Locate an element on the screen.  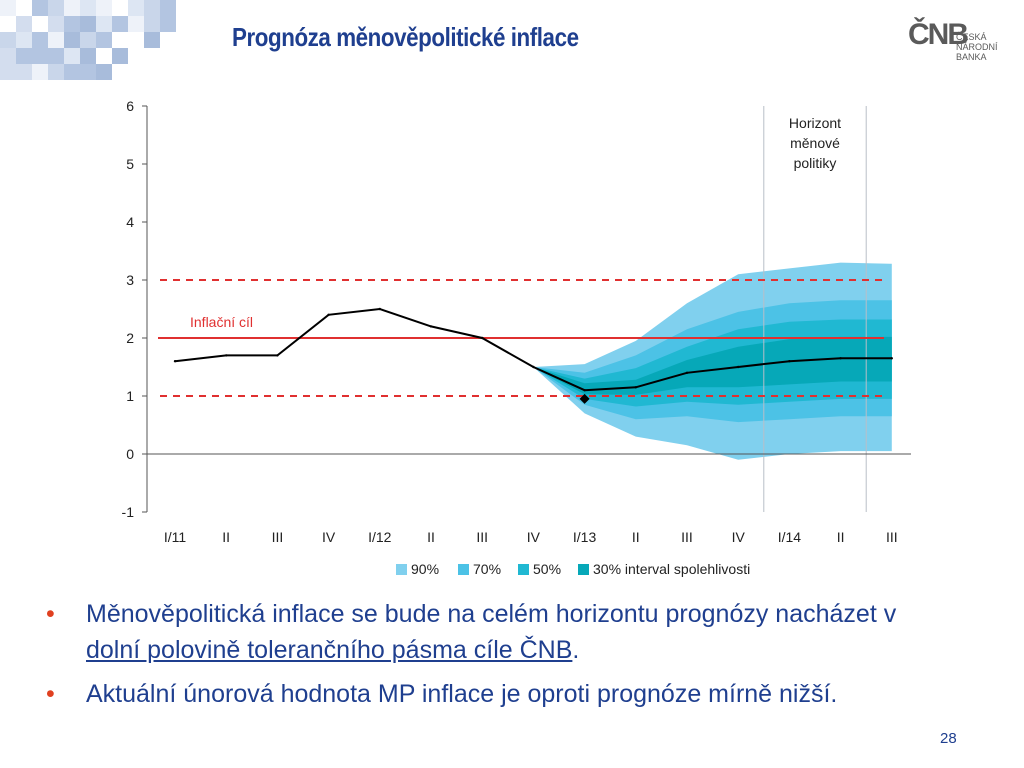
x-tick-label: I/14 is located at coordinates (790, 537).